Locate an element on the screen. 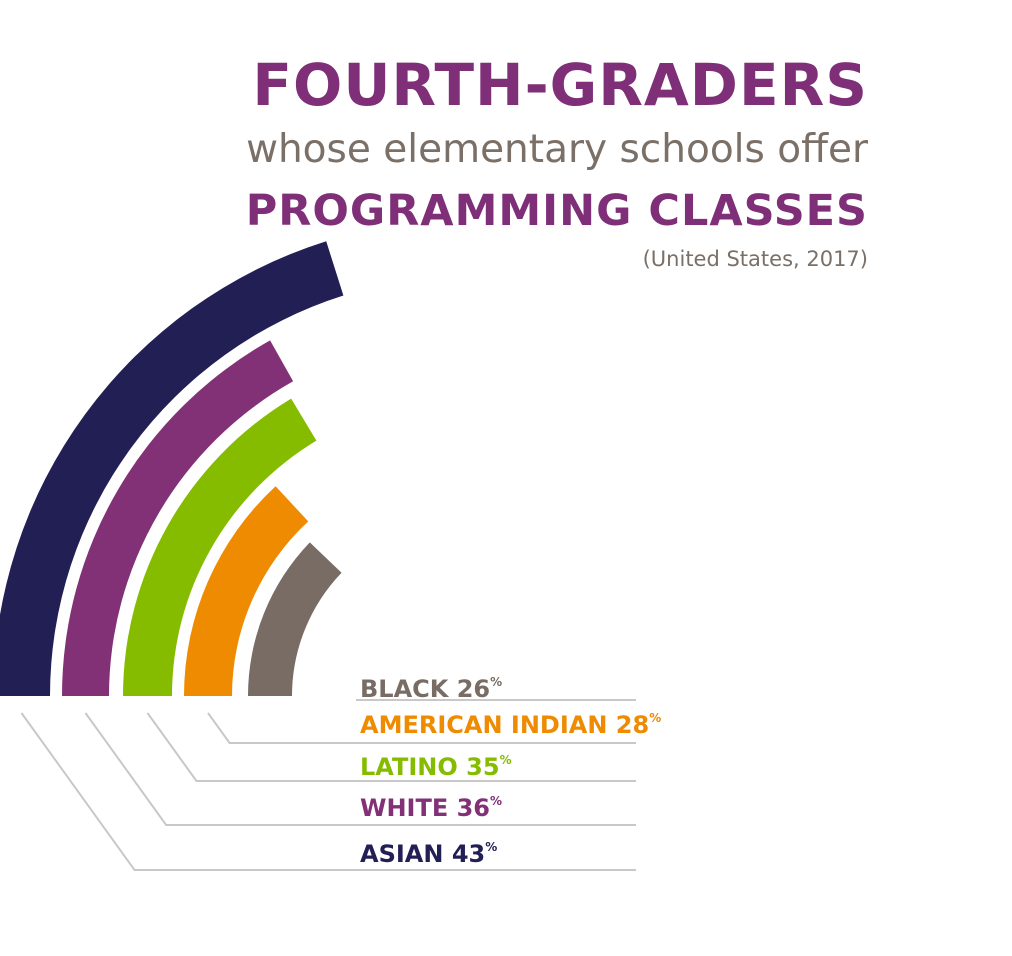  chart-subtitle-emphasis: PROGRAMMING CLASSES is located at coordinates (556, 211).